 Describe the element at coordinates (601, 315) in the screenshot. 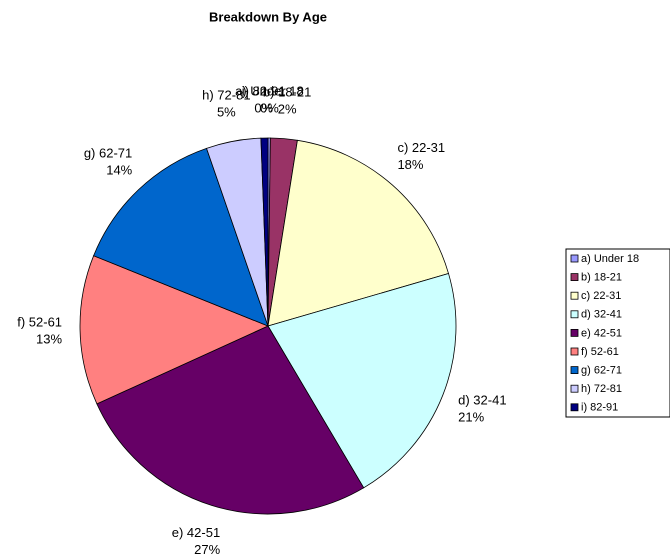

I see `legend-label: d) 32-41` at that location.